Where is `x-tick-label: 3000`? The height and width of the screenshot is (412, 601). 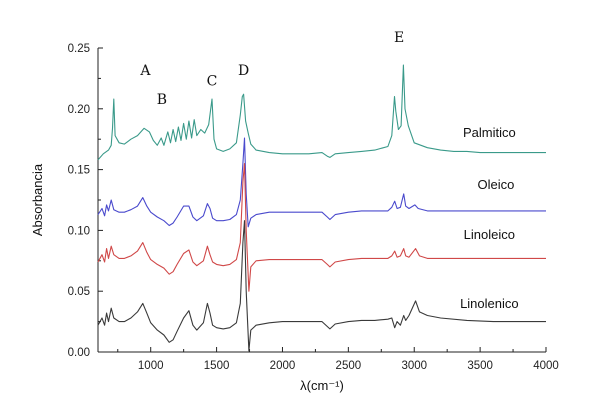 x-tick-label: 3000 is located at coordinates (414, 366).